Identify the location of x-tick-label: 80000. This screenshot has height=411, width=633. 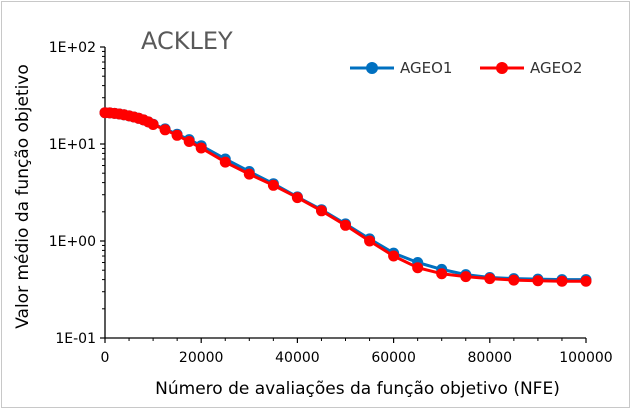
(490, 358).